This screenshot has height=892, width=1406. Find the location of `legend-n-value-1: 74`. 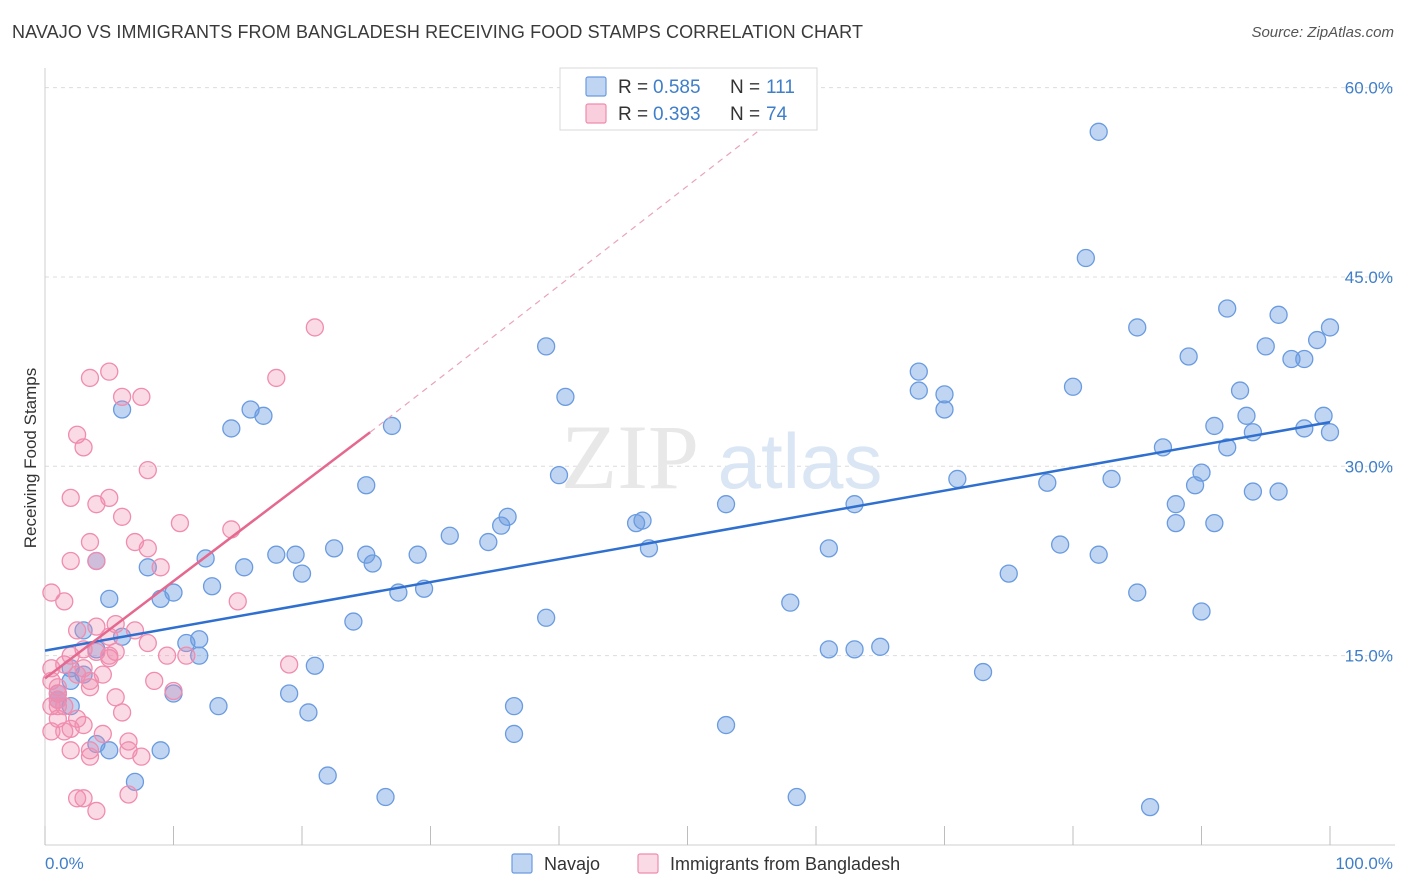

legend-n-value-1: 74 is located at coordinates (777, 114).